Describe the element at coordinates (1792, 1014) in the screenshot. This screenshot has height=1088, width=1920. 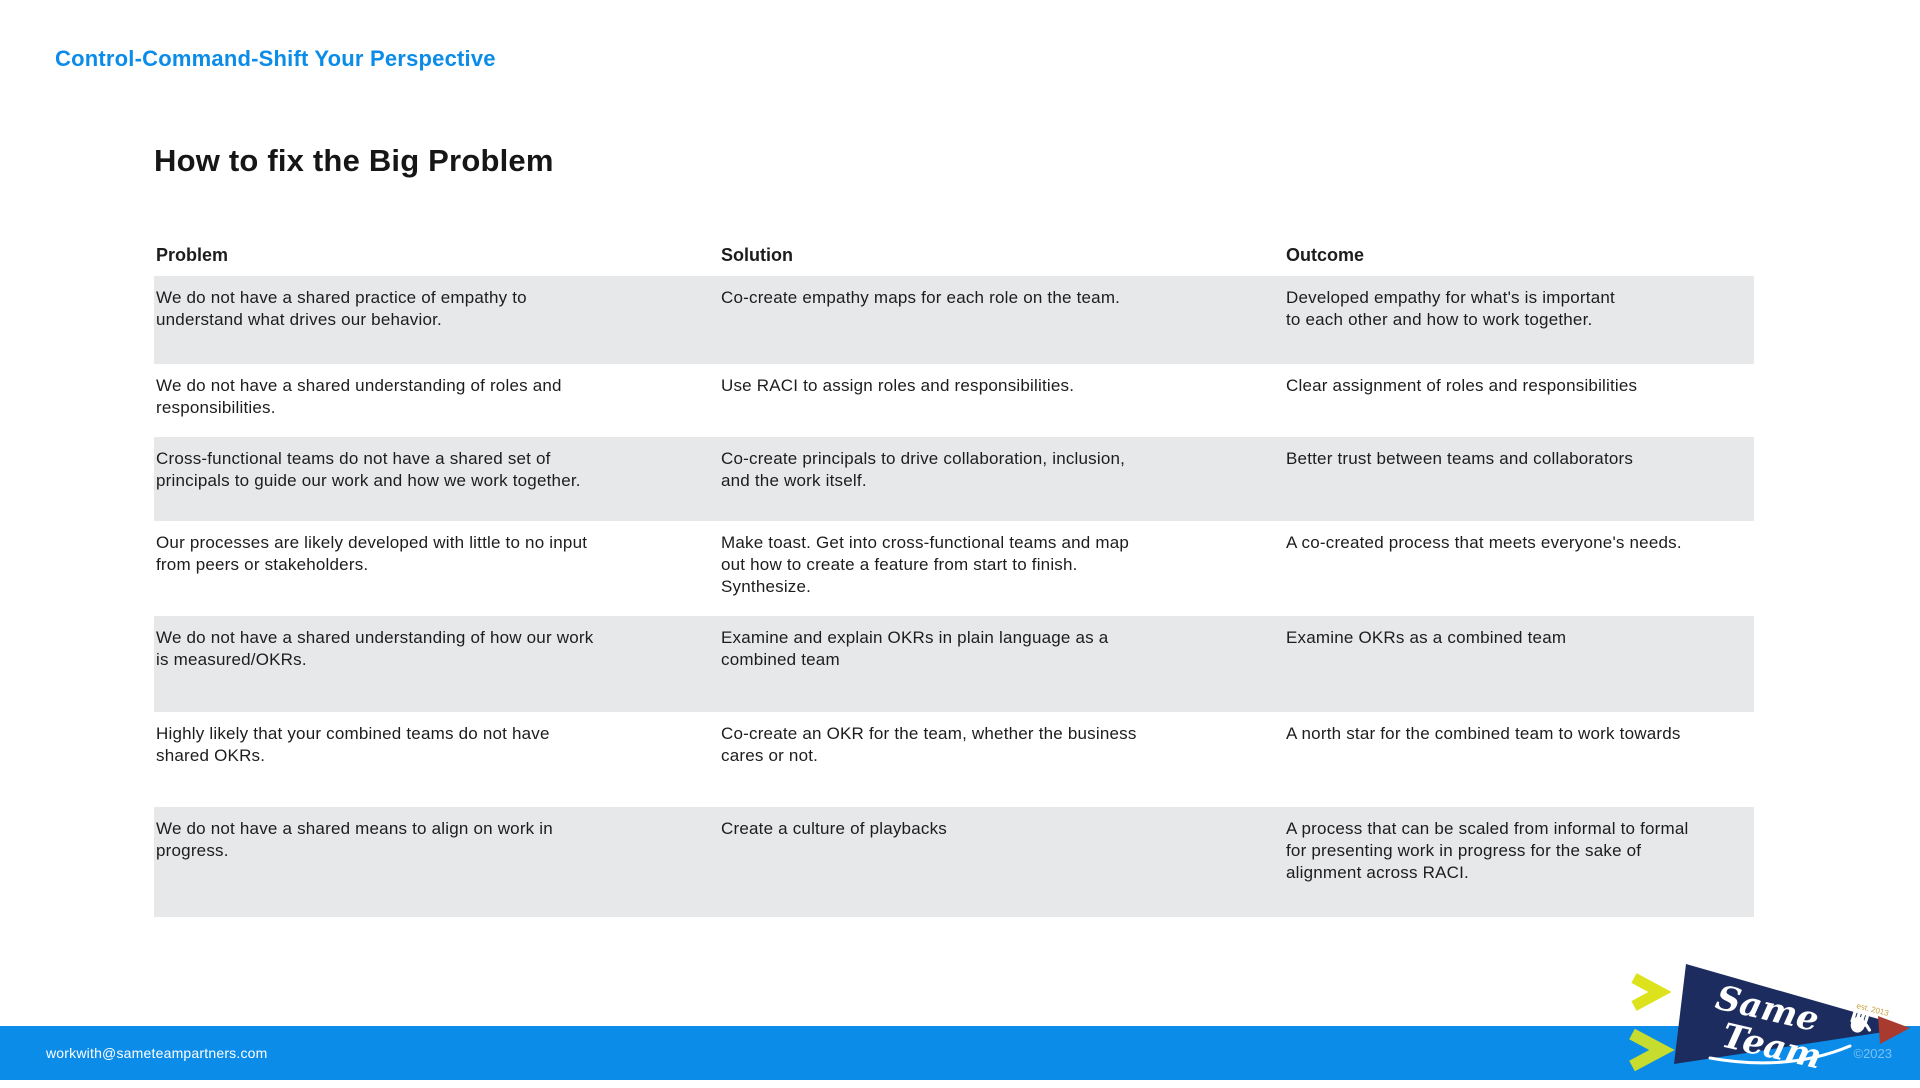
I see `pennant-flag` at that location.